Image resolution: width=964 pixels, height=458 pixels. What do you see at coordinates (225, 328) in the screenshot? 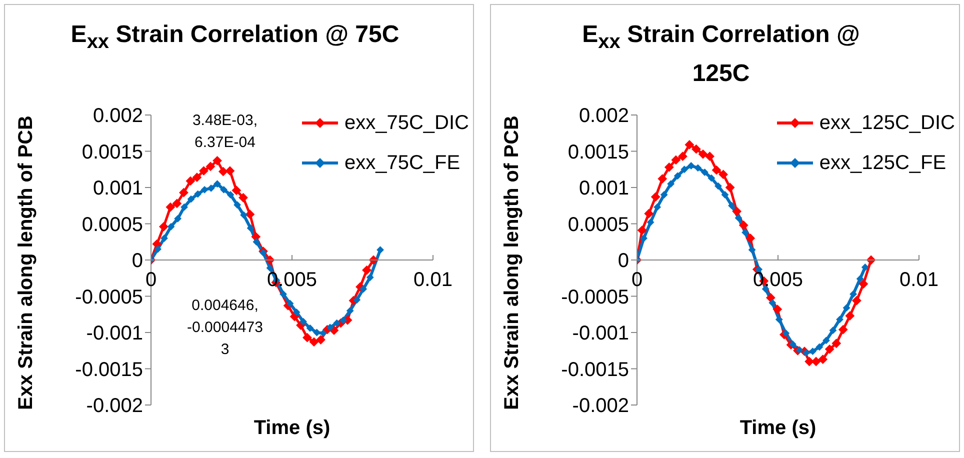
I see `annotation: 0.004646, -0.00044733` at bounding box center [225, 328].